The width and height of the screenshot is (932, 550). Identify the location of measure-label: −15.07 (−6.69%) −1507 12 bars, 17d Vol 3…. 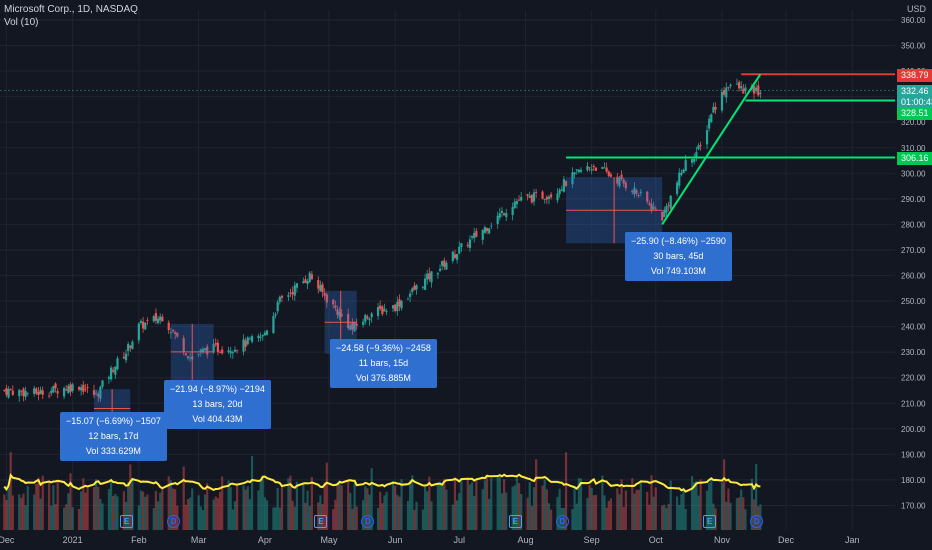
(113, 436).